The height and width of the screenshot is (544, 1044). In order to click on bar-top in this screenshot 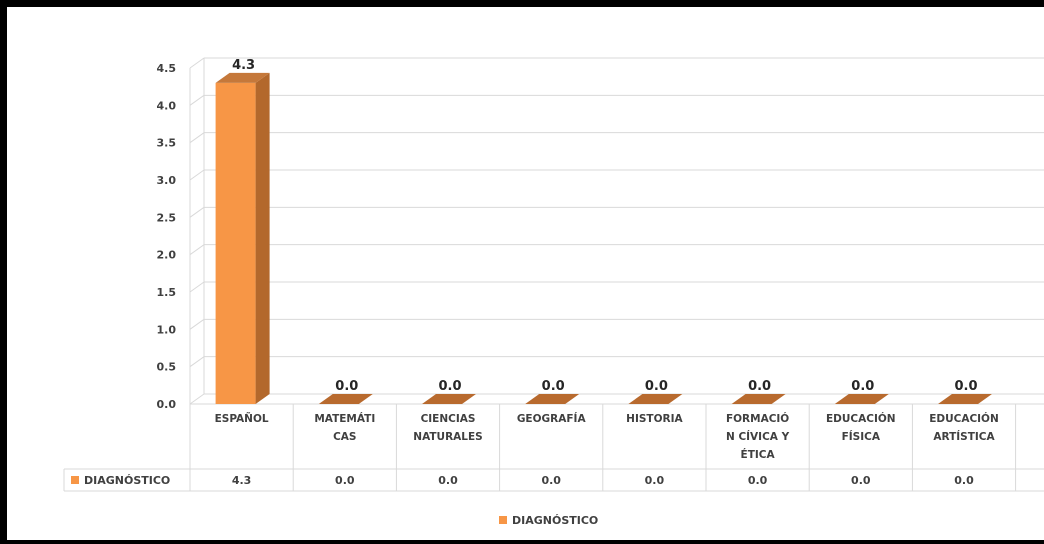, I will do `click(242, 77)`.